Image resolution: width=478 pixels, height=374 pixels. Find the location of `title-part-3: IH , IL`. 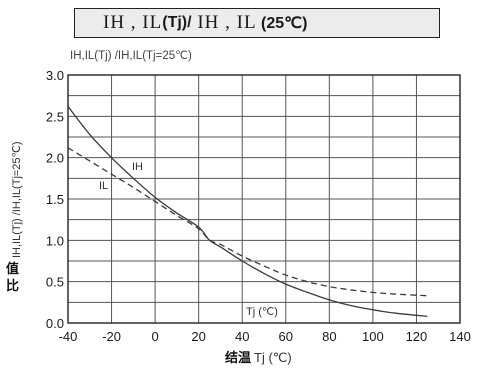

title-part-3: IH , IL is located at coordinates (224, 22).